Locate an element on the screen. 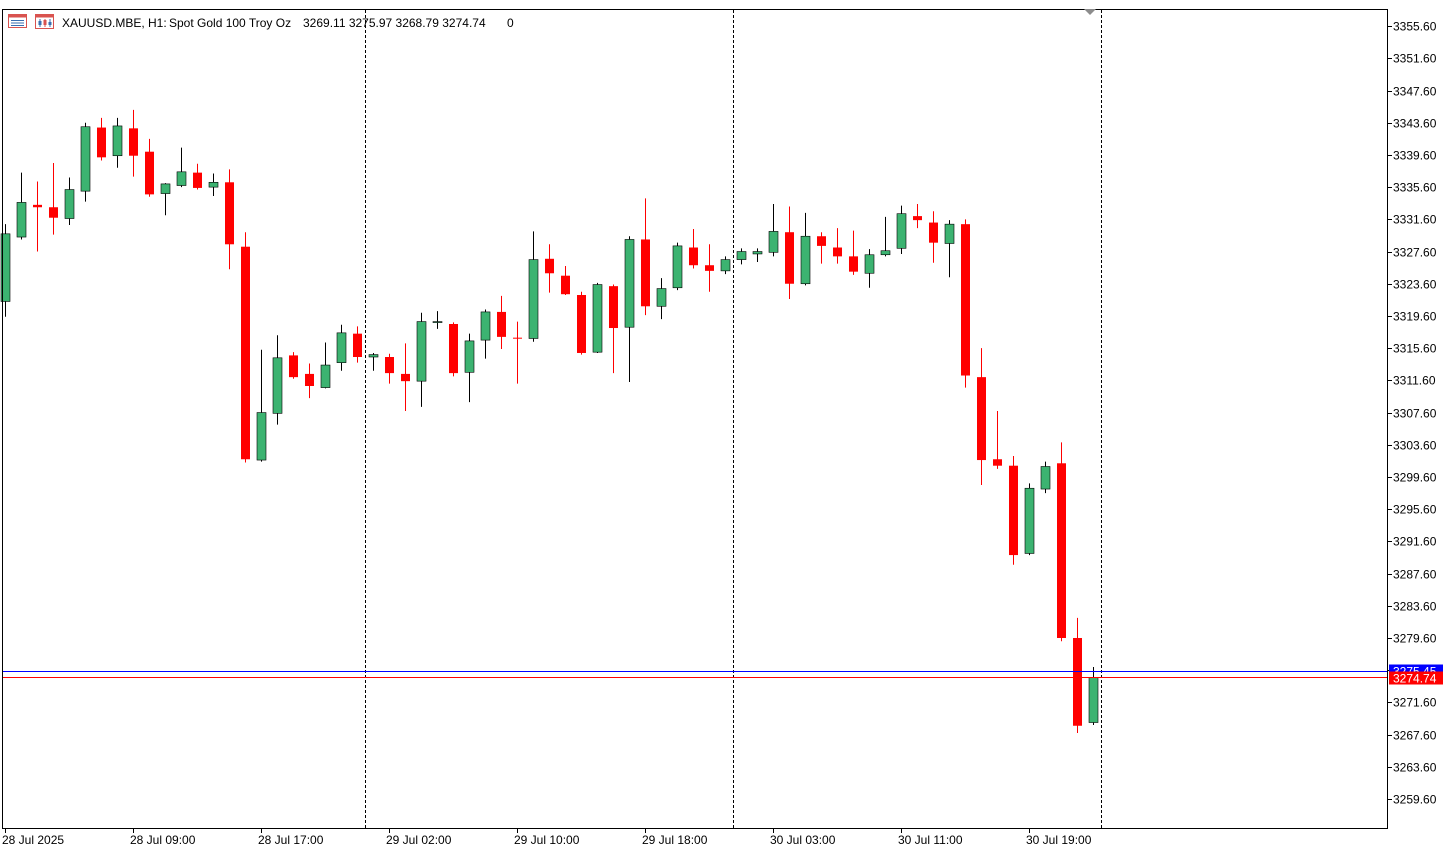 Image resolution: width=1446 pixels, height=848 pixels. x-tick-label: 30 Jul 11:00 is located at coordinates (930, 840).